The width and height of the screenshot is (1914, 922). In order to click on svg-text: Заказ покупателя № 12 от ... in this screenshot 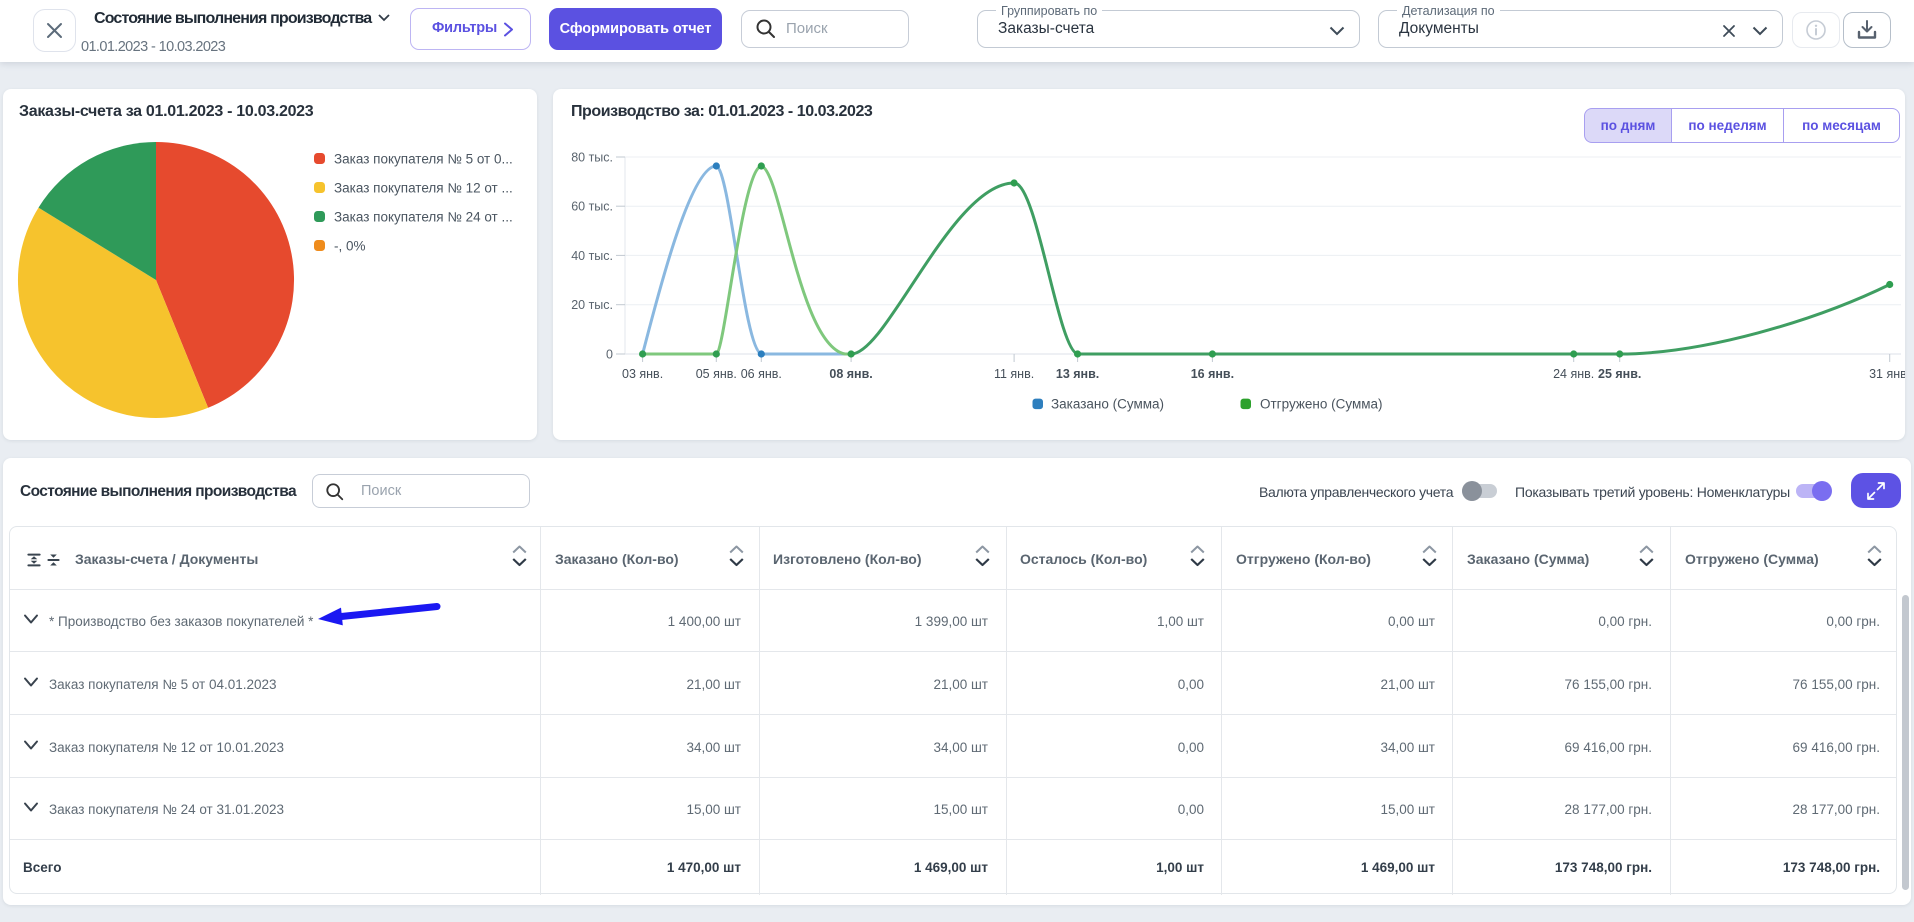, I will do `click(423, 188)`.